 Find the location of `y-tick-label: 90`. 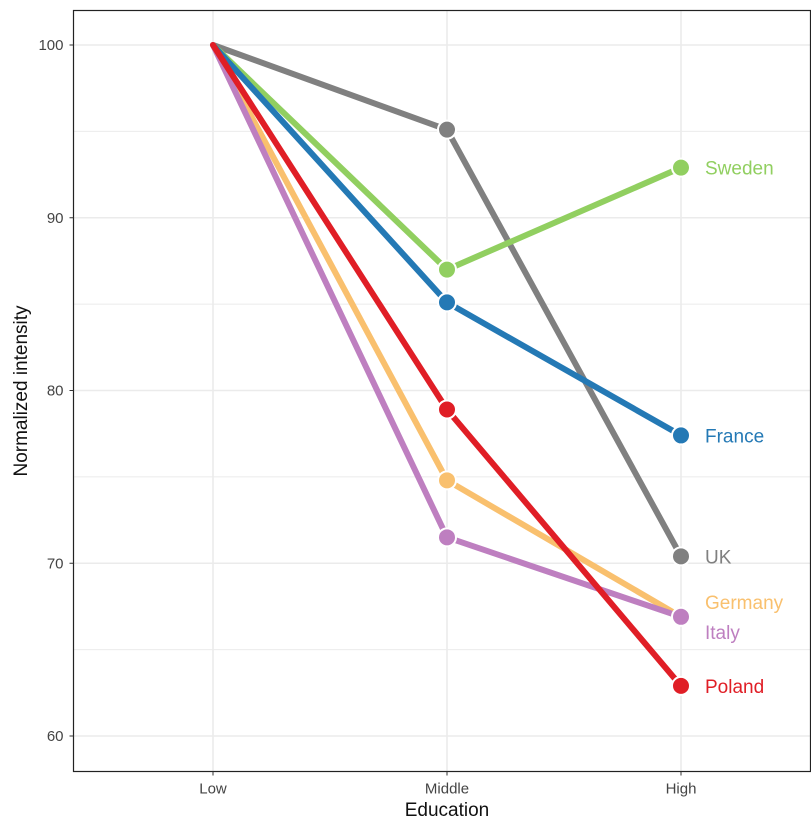

y-tick-label: 90 is located at coordinates (55, 218).